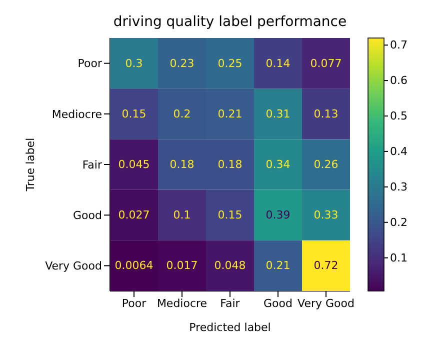  What do you see at coordinates (134, 63) in the screenshot?
I see `data-label: 0.3` at bounding box center [134, 63].